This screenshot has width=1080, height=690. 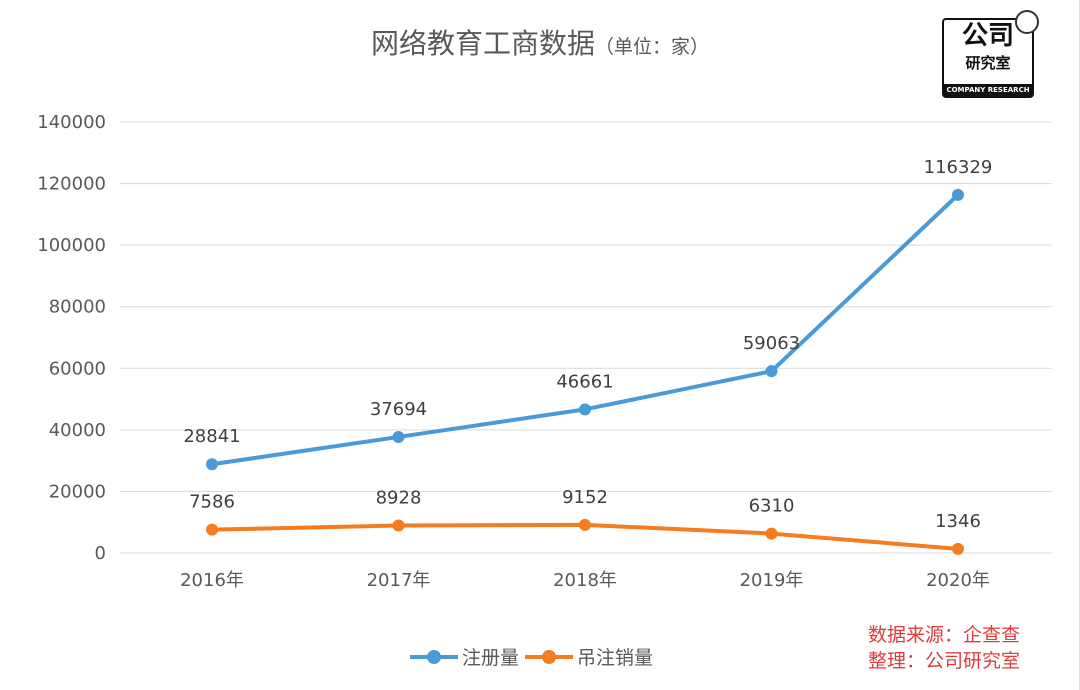 I want to click on x-tick-label: 2019年, so click(x=772, y=580).